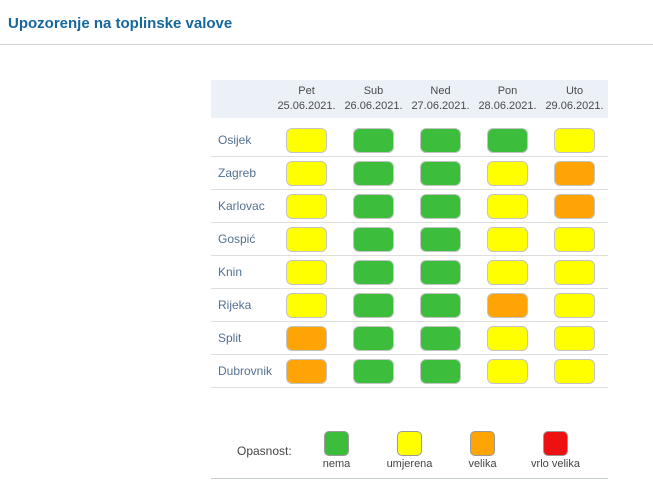 The width and height of the screenshot is (653, 503). I want to click on legend-item-vrlo-velika: vrlo velika, so click(555, 450).